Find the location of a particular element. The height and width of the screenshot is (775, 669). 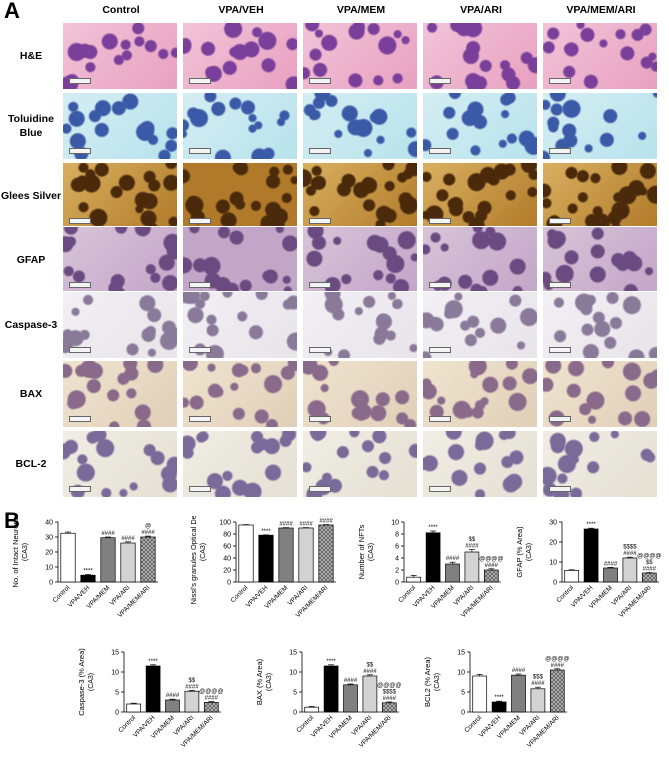

micrograph-bcl-vpa-mem-ari is located at coordinates (600, 464).